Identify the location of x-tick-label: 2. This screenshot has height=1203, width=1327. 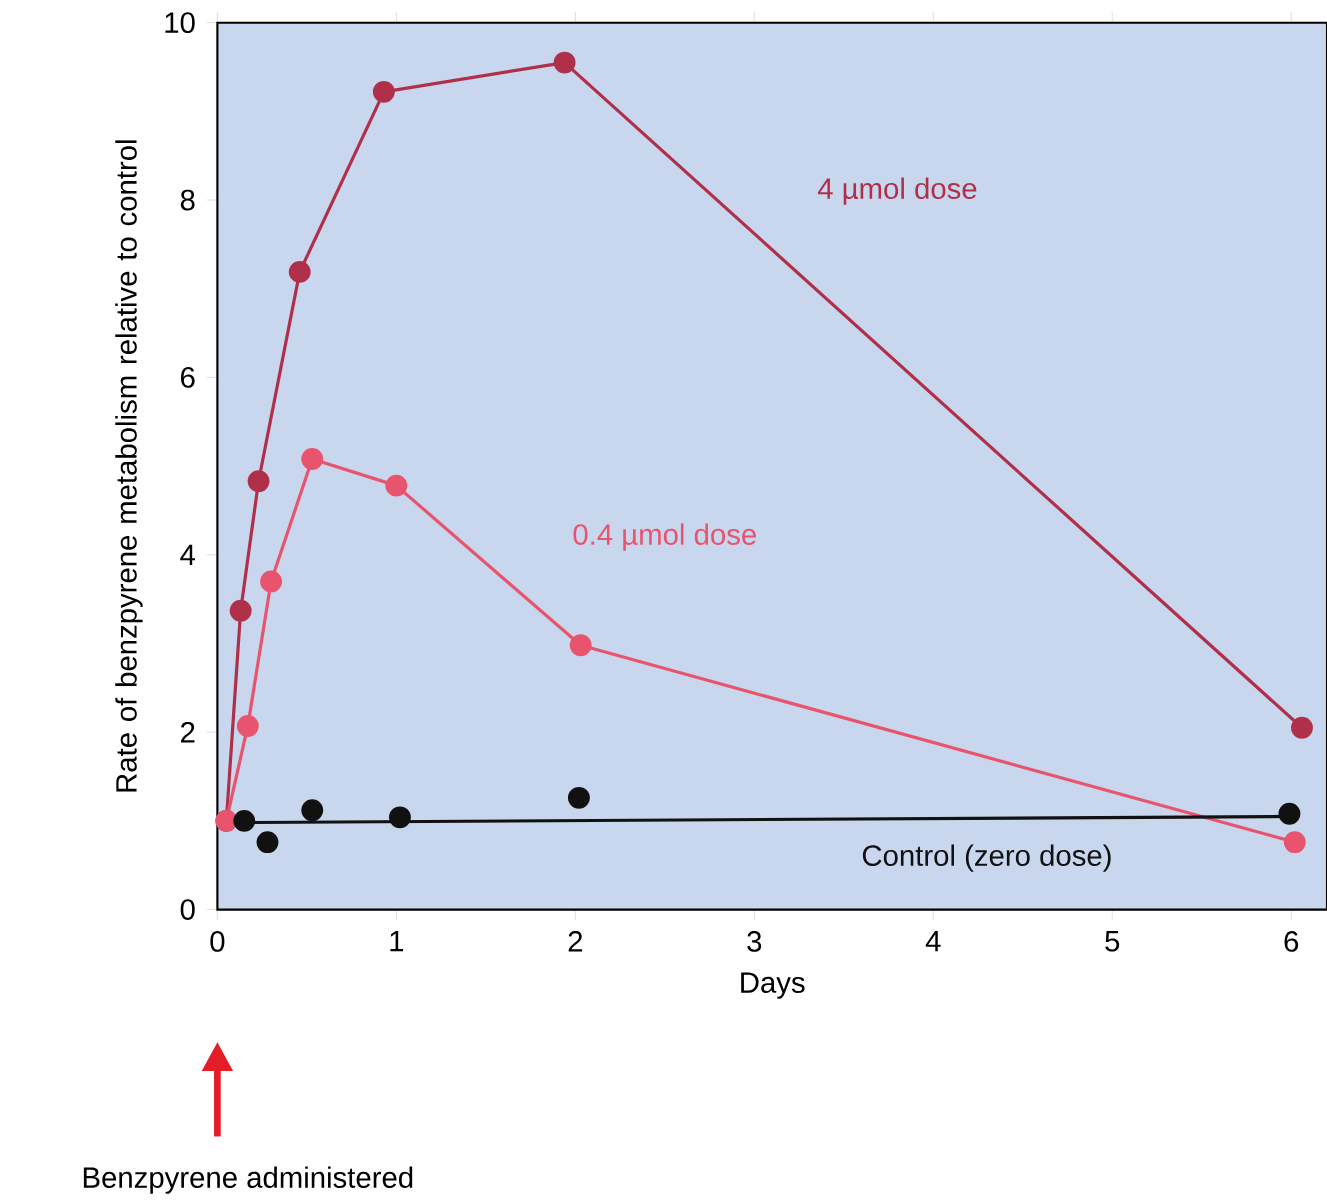
(575, 941).